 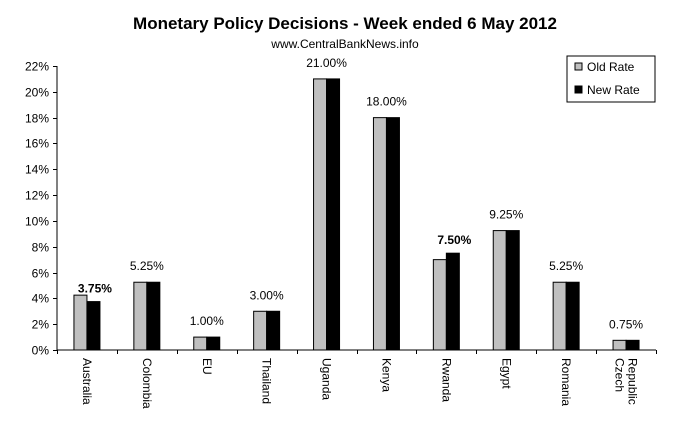 I want to click on y-tick-label: 18%, so click(x=37, y=119).